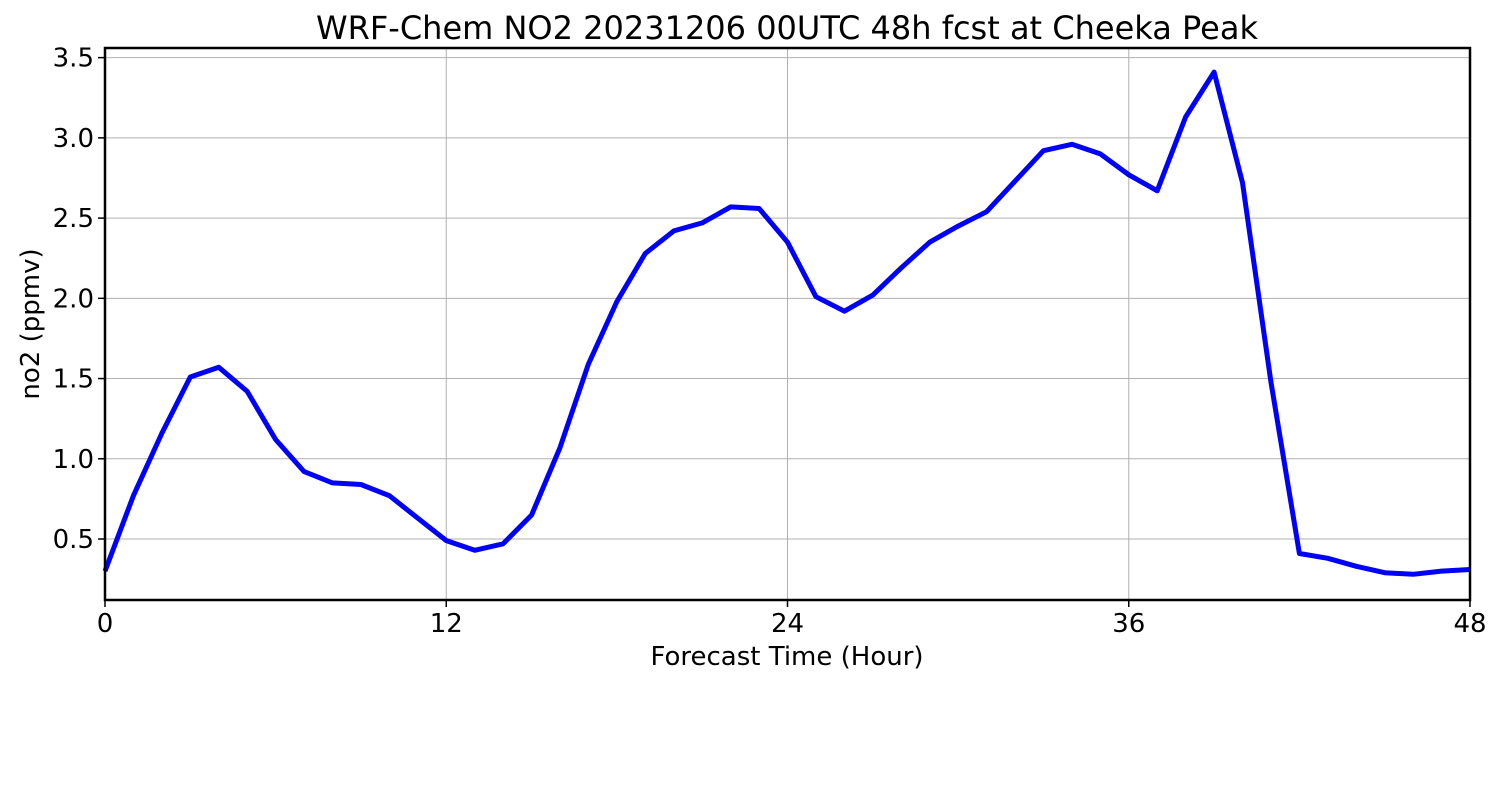  What do you see at coordinates (73, 219) in the screenshot?
I see `y-tick-label: 2.5` at bounding box center [73, 219].